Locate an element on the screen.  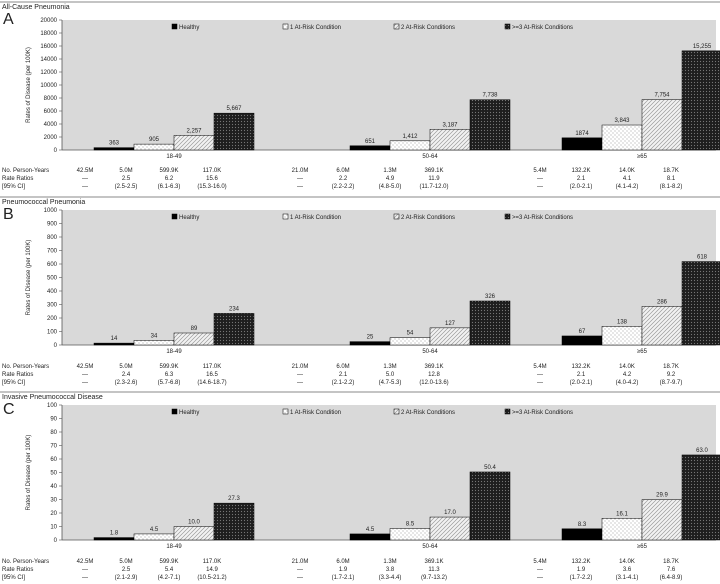
y-tick-label: 2000 is located at coordinates (51, 138).